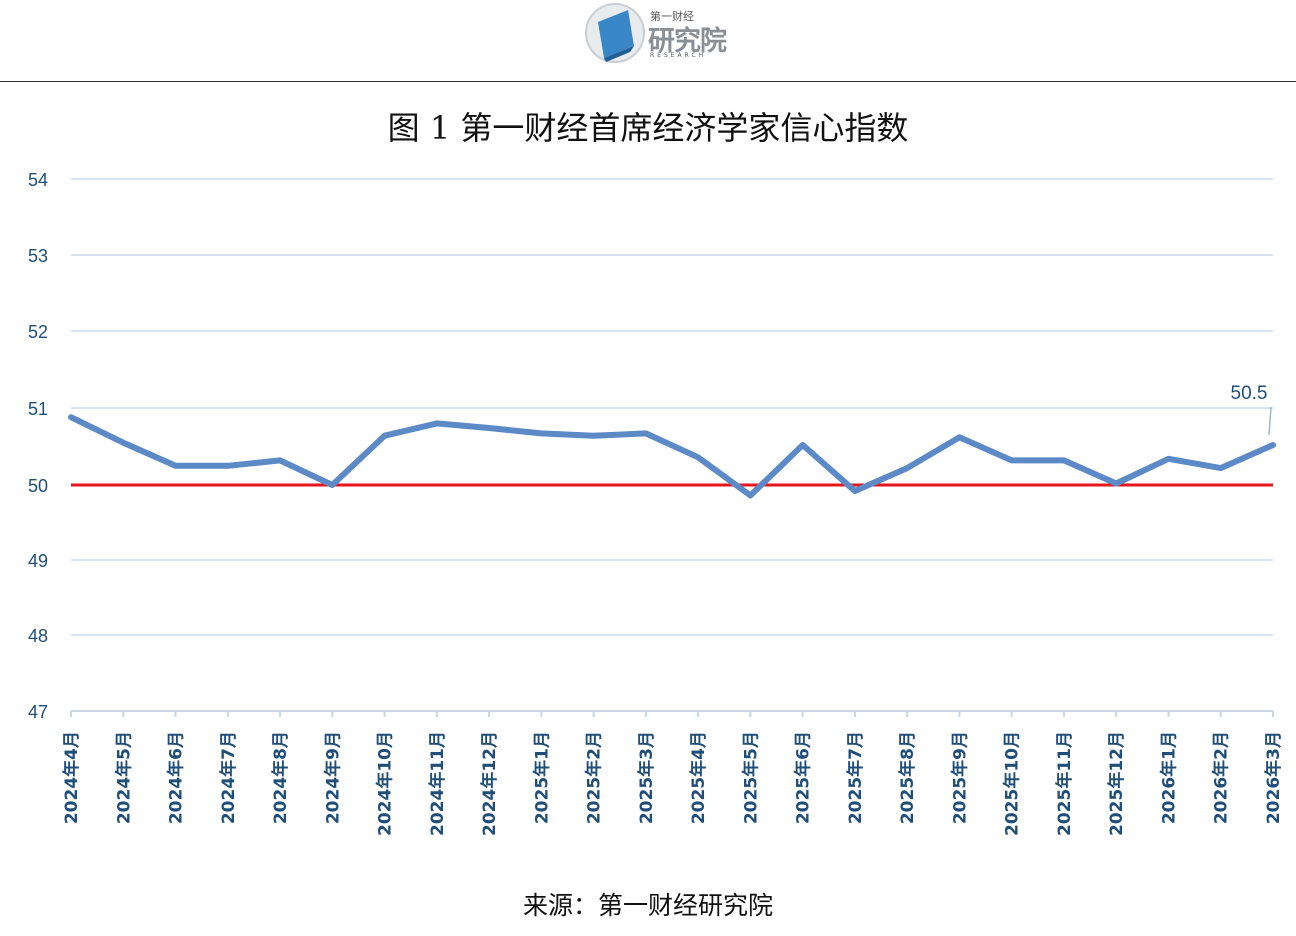 This screenshot has height=936, width=1296. What do you see at coordinates (615, 33) in the screenshot?
I see `logo-mark-icon` at bounding box center [615, 33].